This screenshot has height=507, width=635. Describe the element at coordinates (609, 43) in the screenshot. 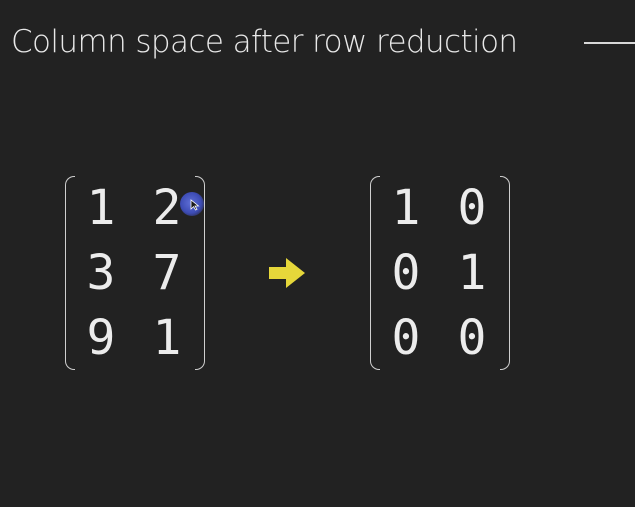

I see `title-divider` at that location.